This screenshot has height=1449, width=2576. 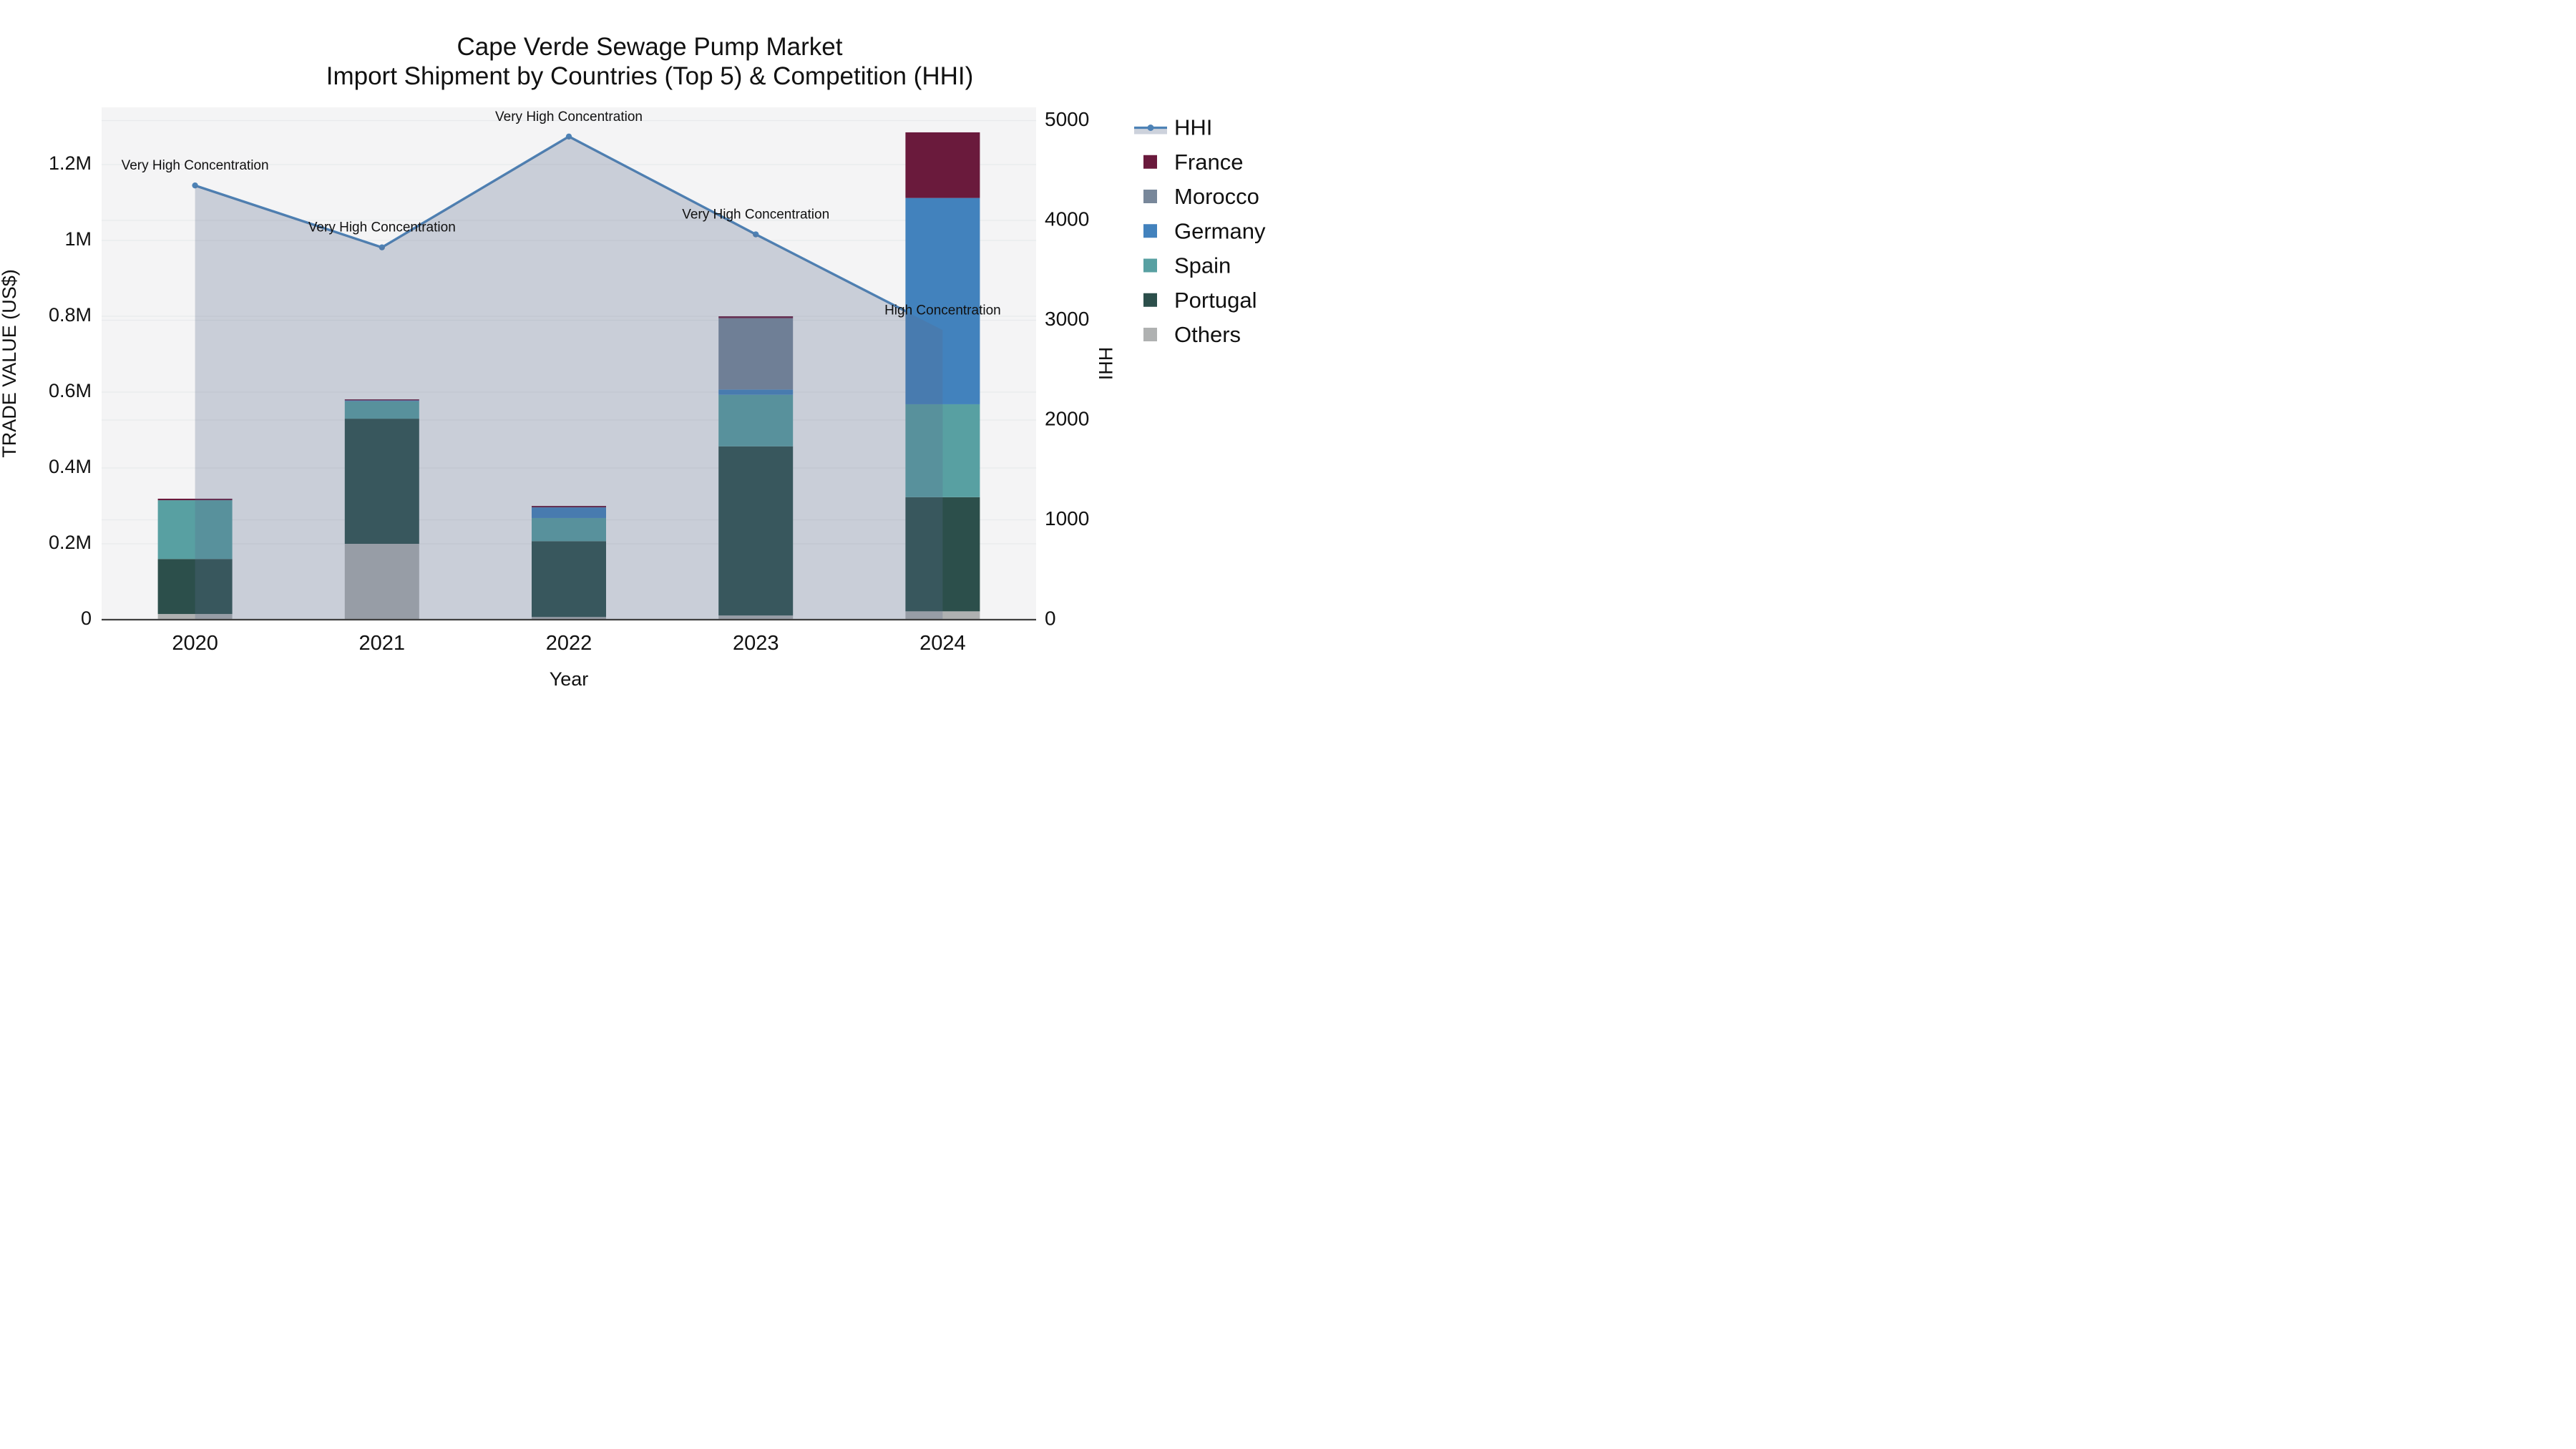 I want to click on bar-segment-france-2024, so click(x=942, y=165).